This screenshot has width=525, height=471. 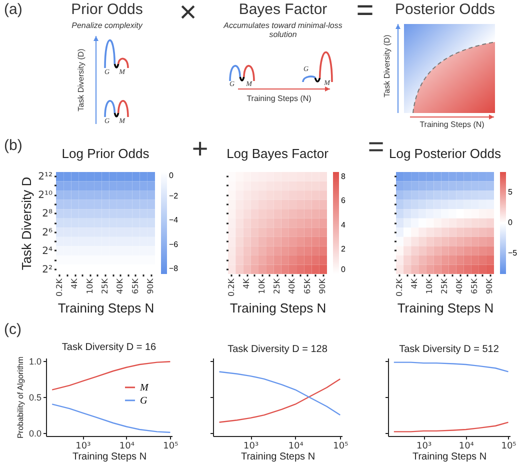 What do you see at coordinates (45, 196) in the screenshot?
I see `y-tick-label: 2¹⁰` at bounding box center [45, 196].